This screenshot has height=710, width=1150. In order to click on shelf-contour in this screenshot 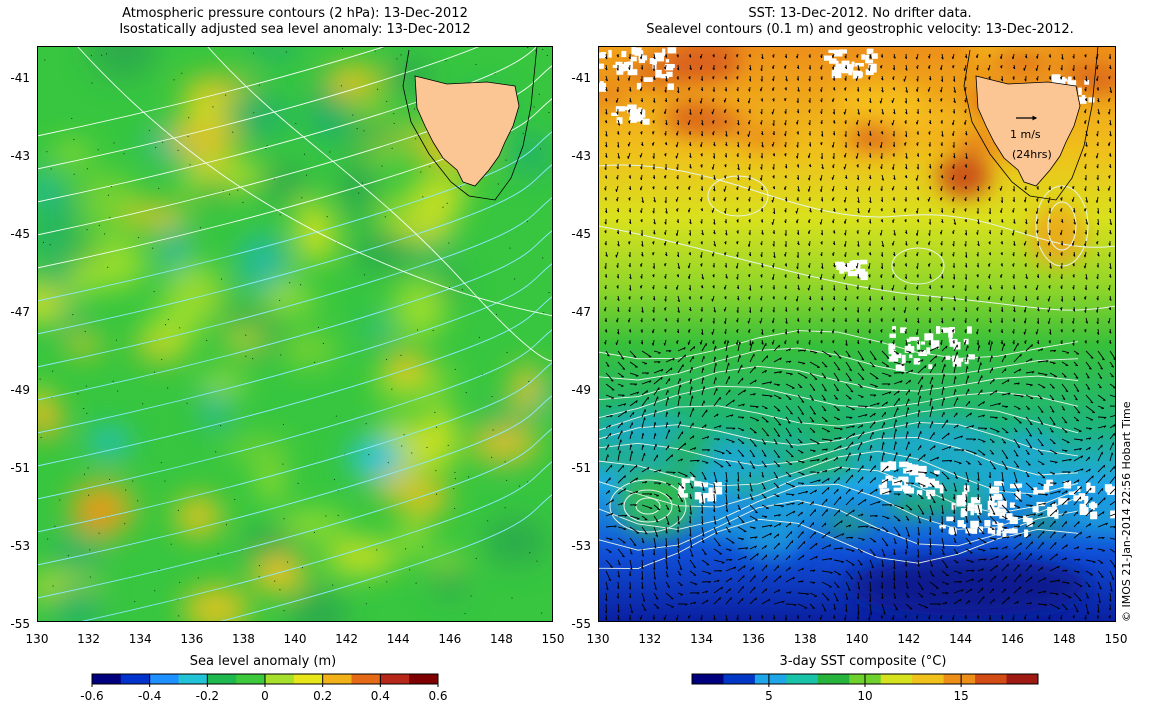, I will do `click(470, 123)`.